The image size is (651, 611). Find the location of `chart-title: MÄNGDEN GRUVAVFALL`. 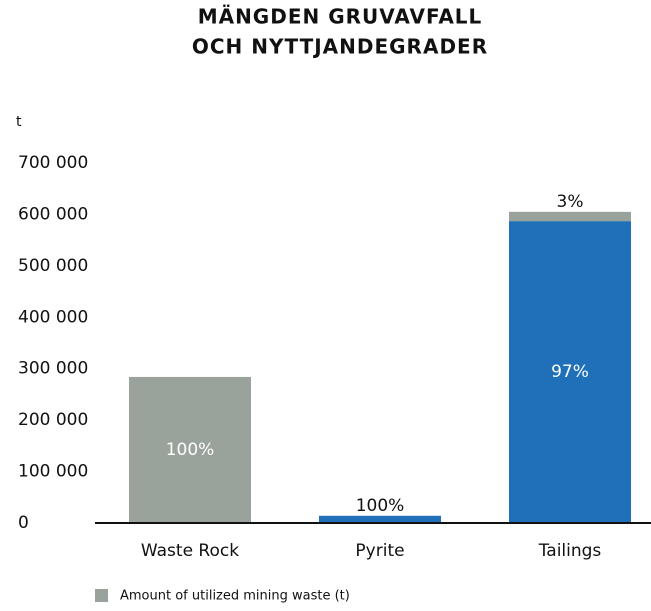

chart-title: MÄNGDEN GRUVAVFALL is located at coordinates (340, 17).